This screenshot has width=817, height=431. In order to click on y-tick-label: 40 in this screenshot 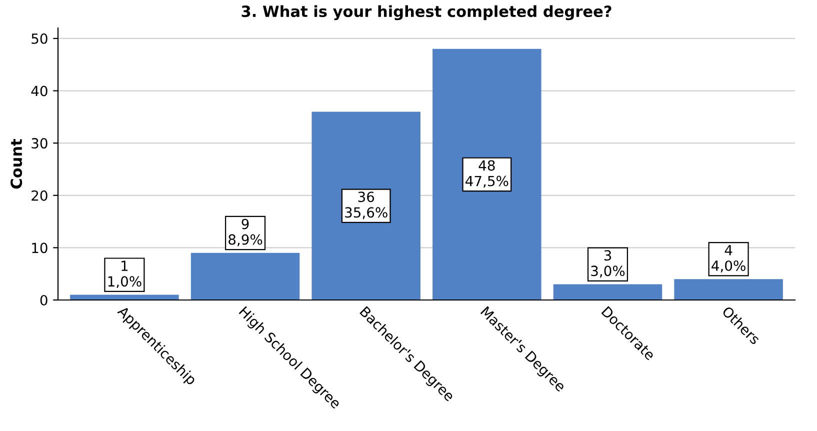, I will do `click(39, 91)`.